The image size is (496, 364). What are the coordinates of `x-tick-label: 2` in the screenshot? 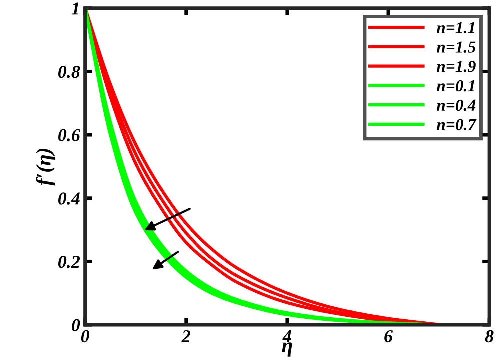 It's located at (186, 336).